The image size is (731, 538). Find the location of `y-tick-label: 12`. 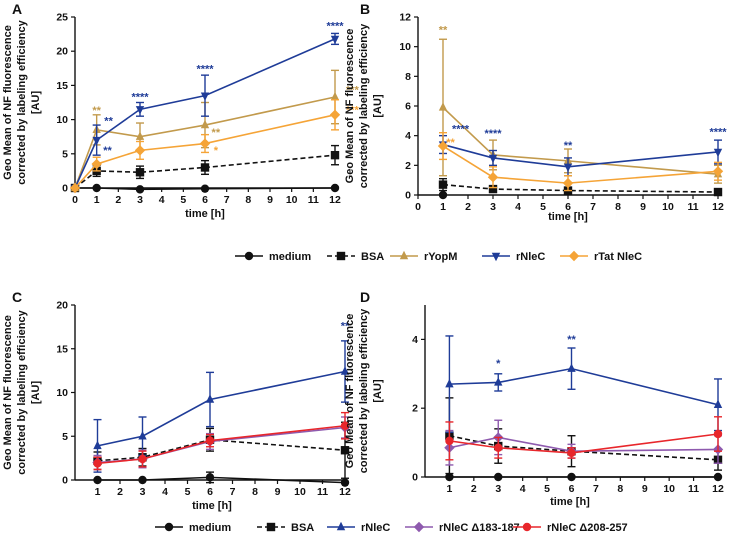

y-tick-label: 12 is located at coordinates (405, 18).